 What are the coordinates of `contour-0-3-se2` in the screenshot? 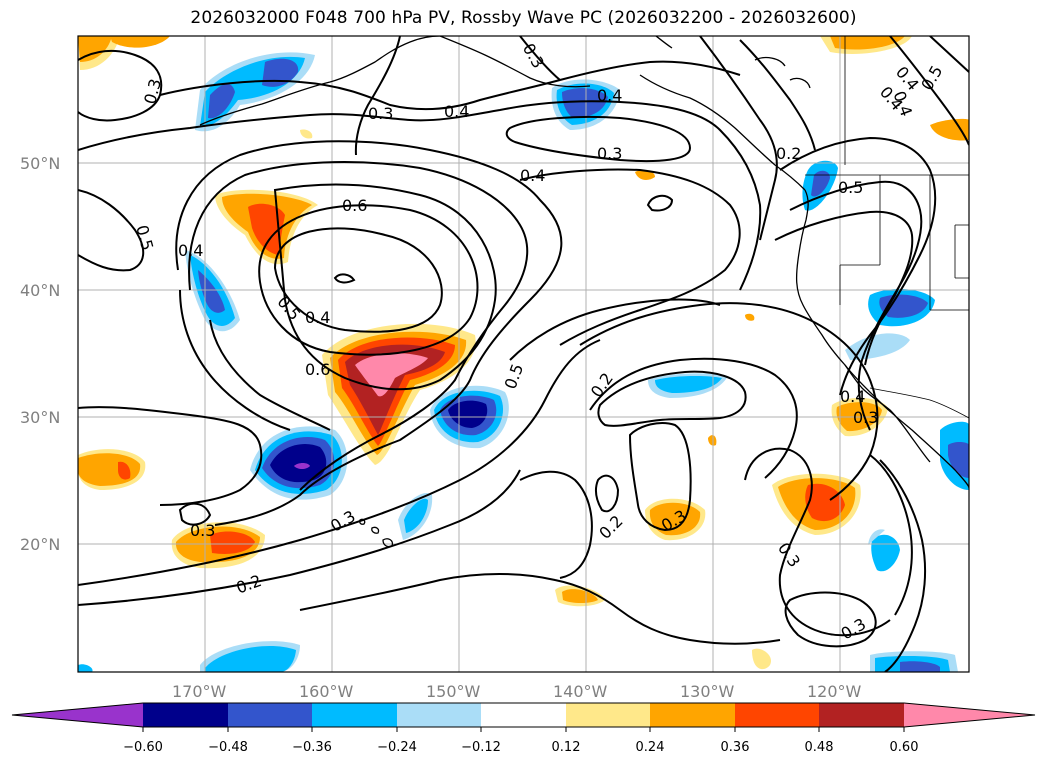 It's located at (903, 565).